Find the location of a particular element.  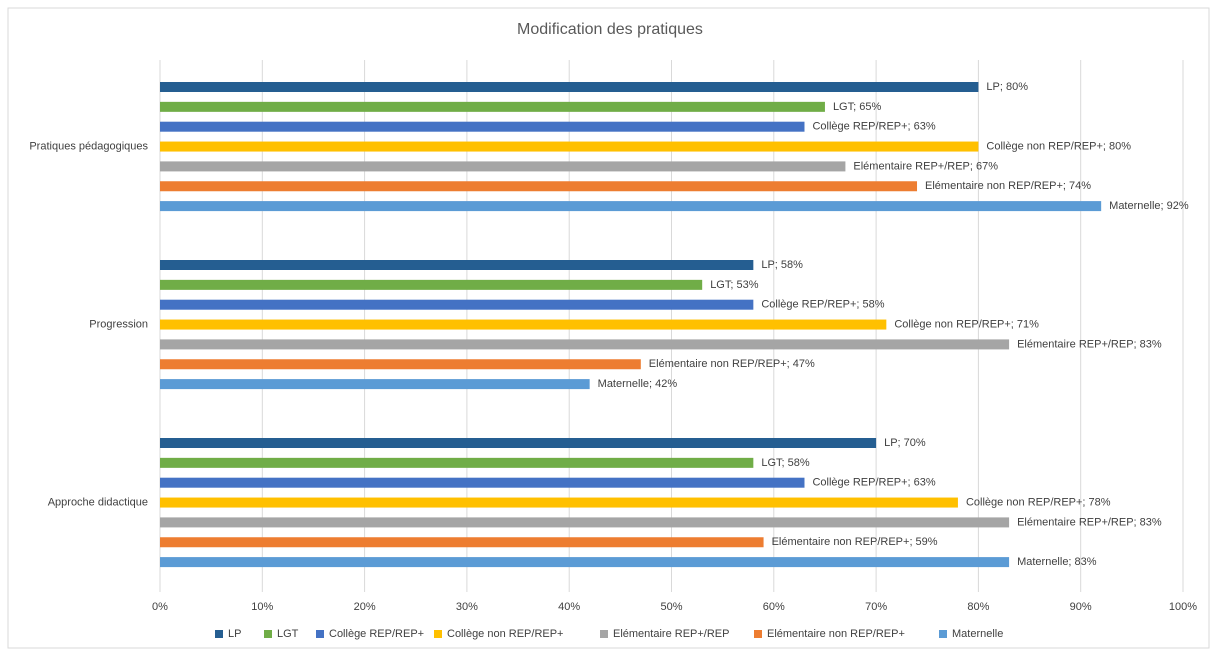

x-tick-label: 30% is located at coordinates (467, 607).